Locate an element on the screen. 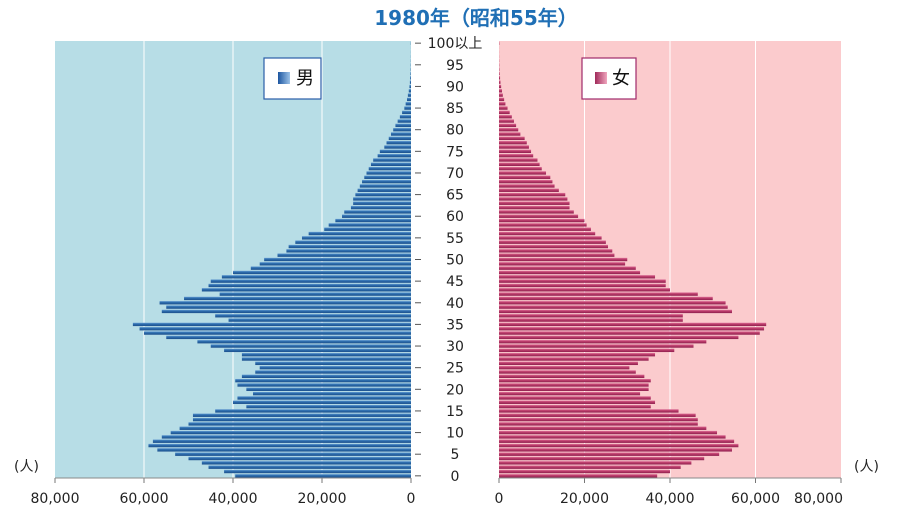 The image size is (898, 523). age-tick-label: 55 is located at coordinates (455, 239).